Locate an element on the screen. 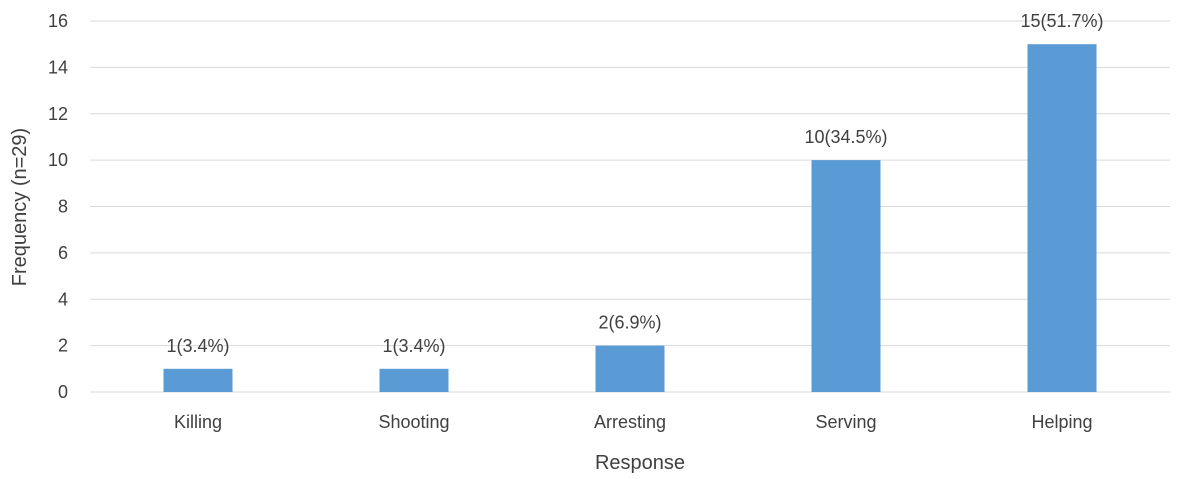  data-label: 15(51.7%) is located at coordinates (1061, 21).